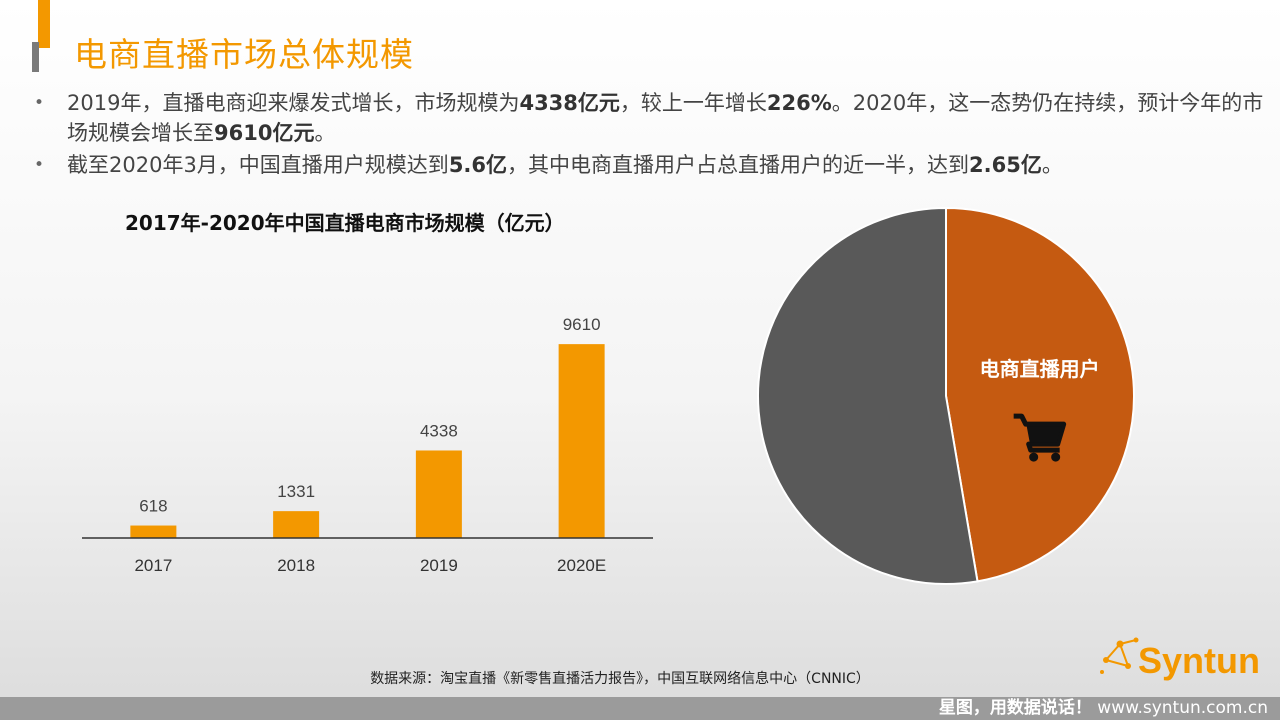 This screenshot has width=1280, height=720. Describe the element at coordinates (44, 24) in the screenshot. I see `title-accent-bar` at that location.